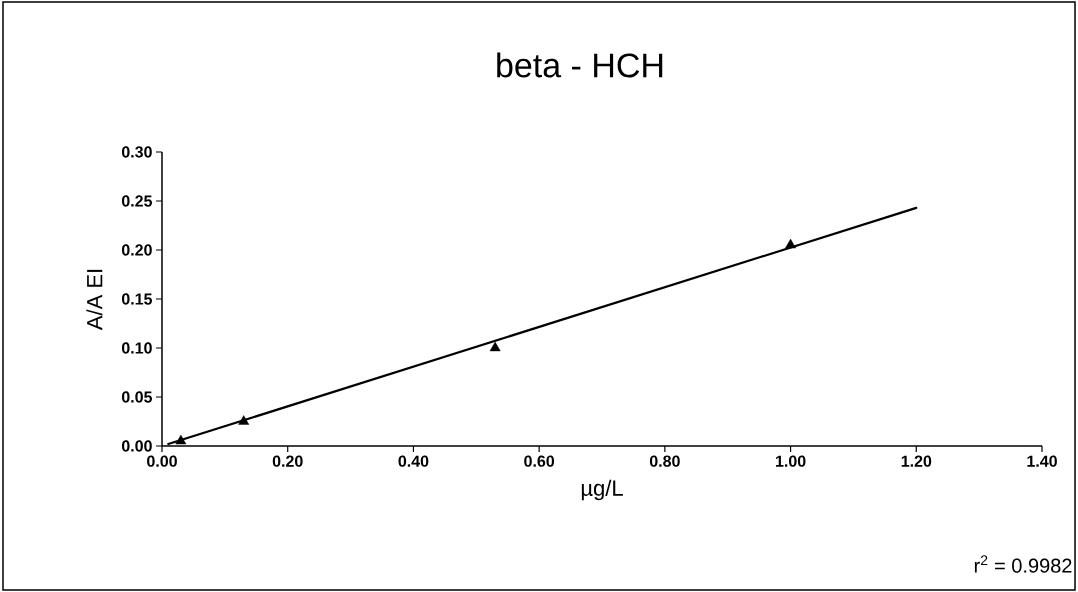 The image size is (1078, 592). Describe the element at coordinates (162, 461) in the screenshot. I see `x-tick-label: 0.00` at that location.